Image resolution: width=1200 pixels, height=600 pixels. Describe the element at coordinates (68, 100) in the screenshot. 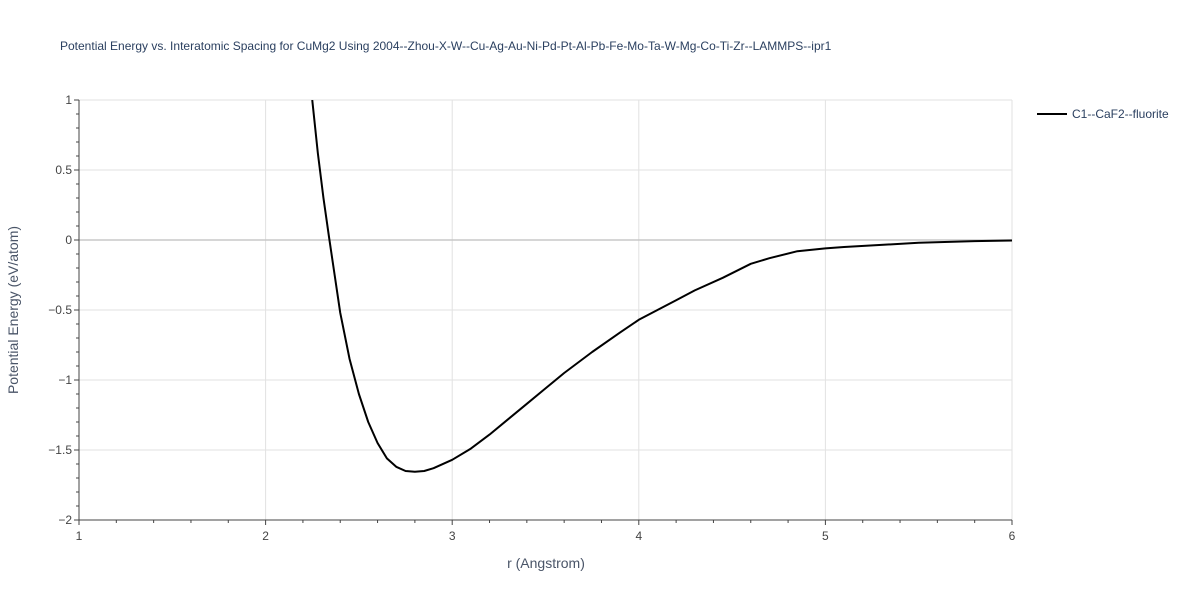

I see `y-tick-label: 1` at that location.